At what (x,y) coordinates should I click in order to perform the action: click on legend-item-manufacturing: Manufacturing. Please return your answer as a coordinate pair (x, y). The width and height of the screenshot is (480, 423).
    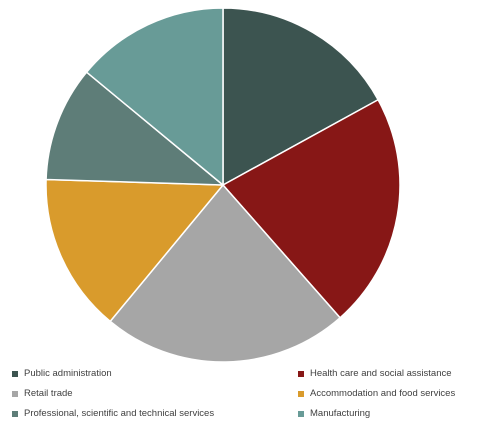
    Looking at the image, I should click on (334, 413).